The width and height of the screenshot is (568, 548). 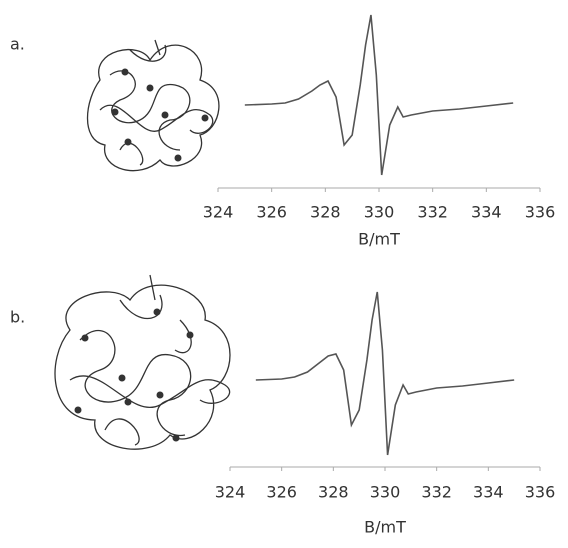 What do you see at coordinates (17, 317) in the screenshot?
I see `panel-label: b.` at bounding box center [17, 317].